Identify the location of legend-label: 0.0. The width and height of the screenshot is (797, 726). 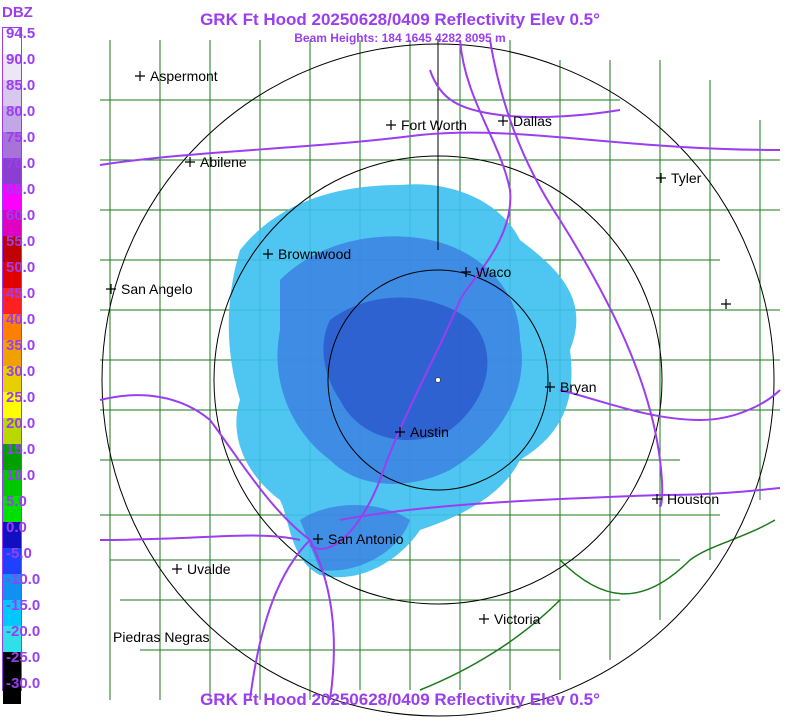
(16, 527).